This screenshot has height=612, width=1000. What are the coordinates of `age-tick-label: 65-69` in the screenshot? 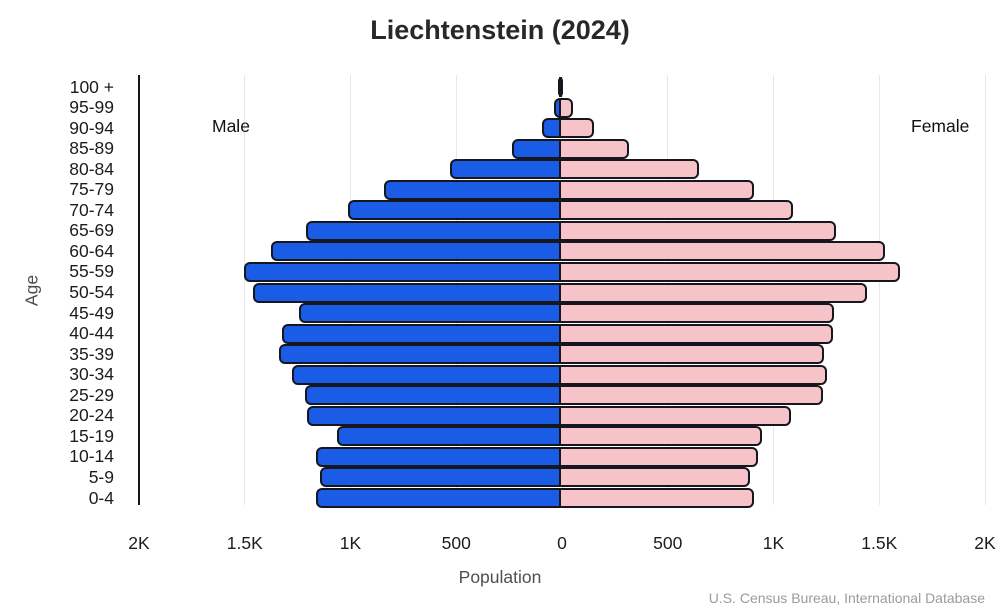 It's located at (91, 230).